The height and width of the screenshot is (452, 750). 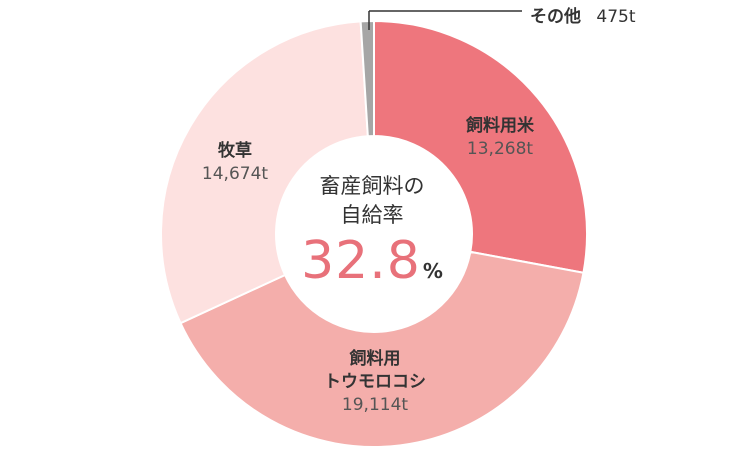 I want to click on label-corn-name-line1: 飼料用, so click(x=375, y=359).